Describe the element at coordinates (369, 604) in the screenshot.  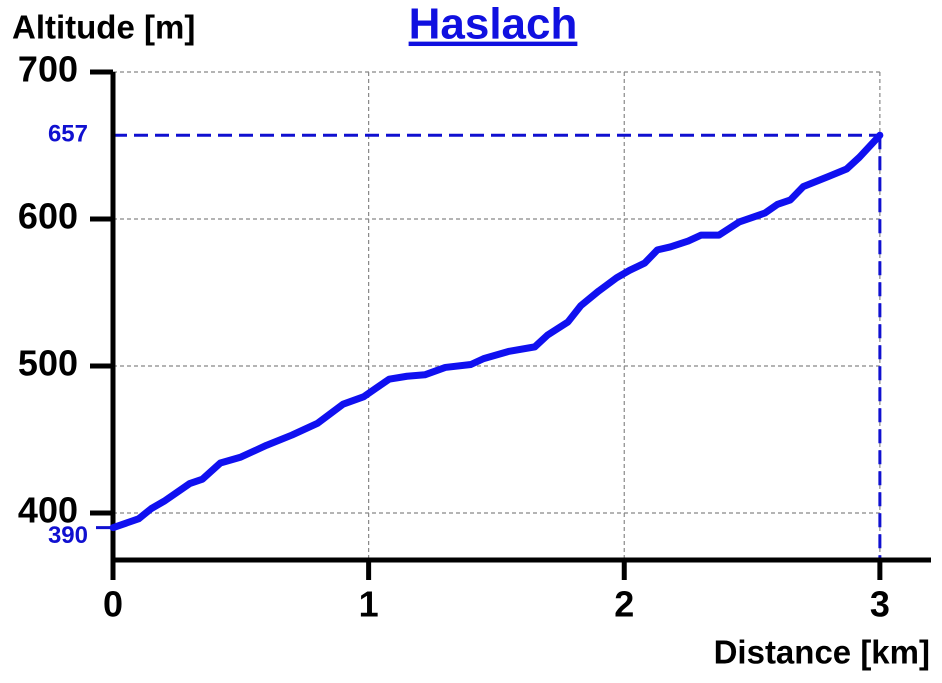
I see `x-tick-label: 1` at that location.